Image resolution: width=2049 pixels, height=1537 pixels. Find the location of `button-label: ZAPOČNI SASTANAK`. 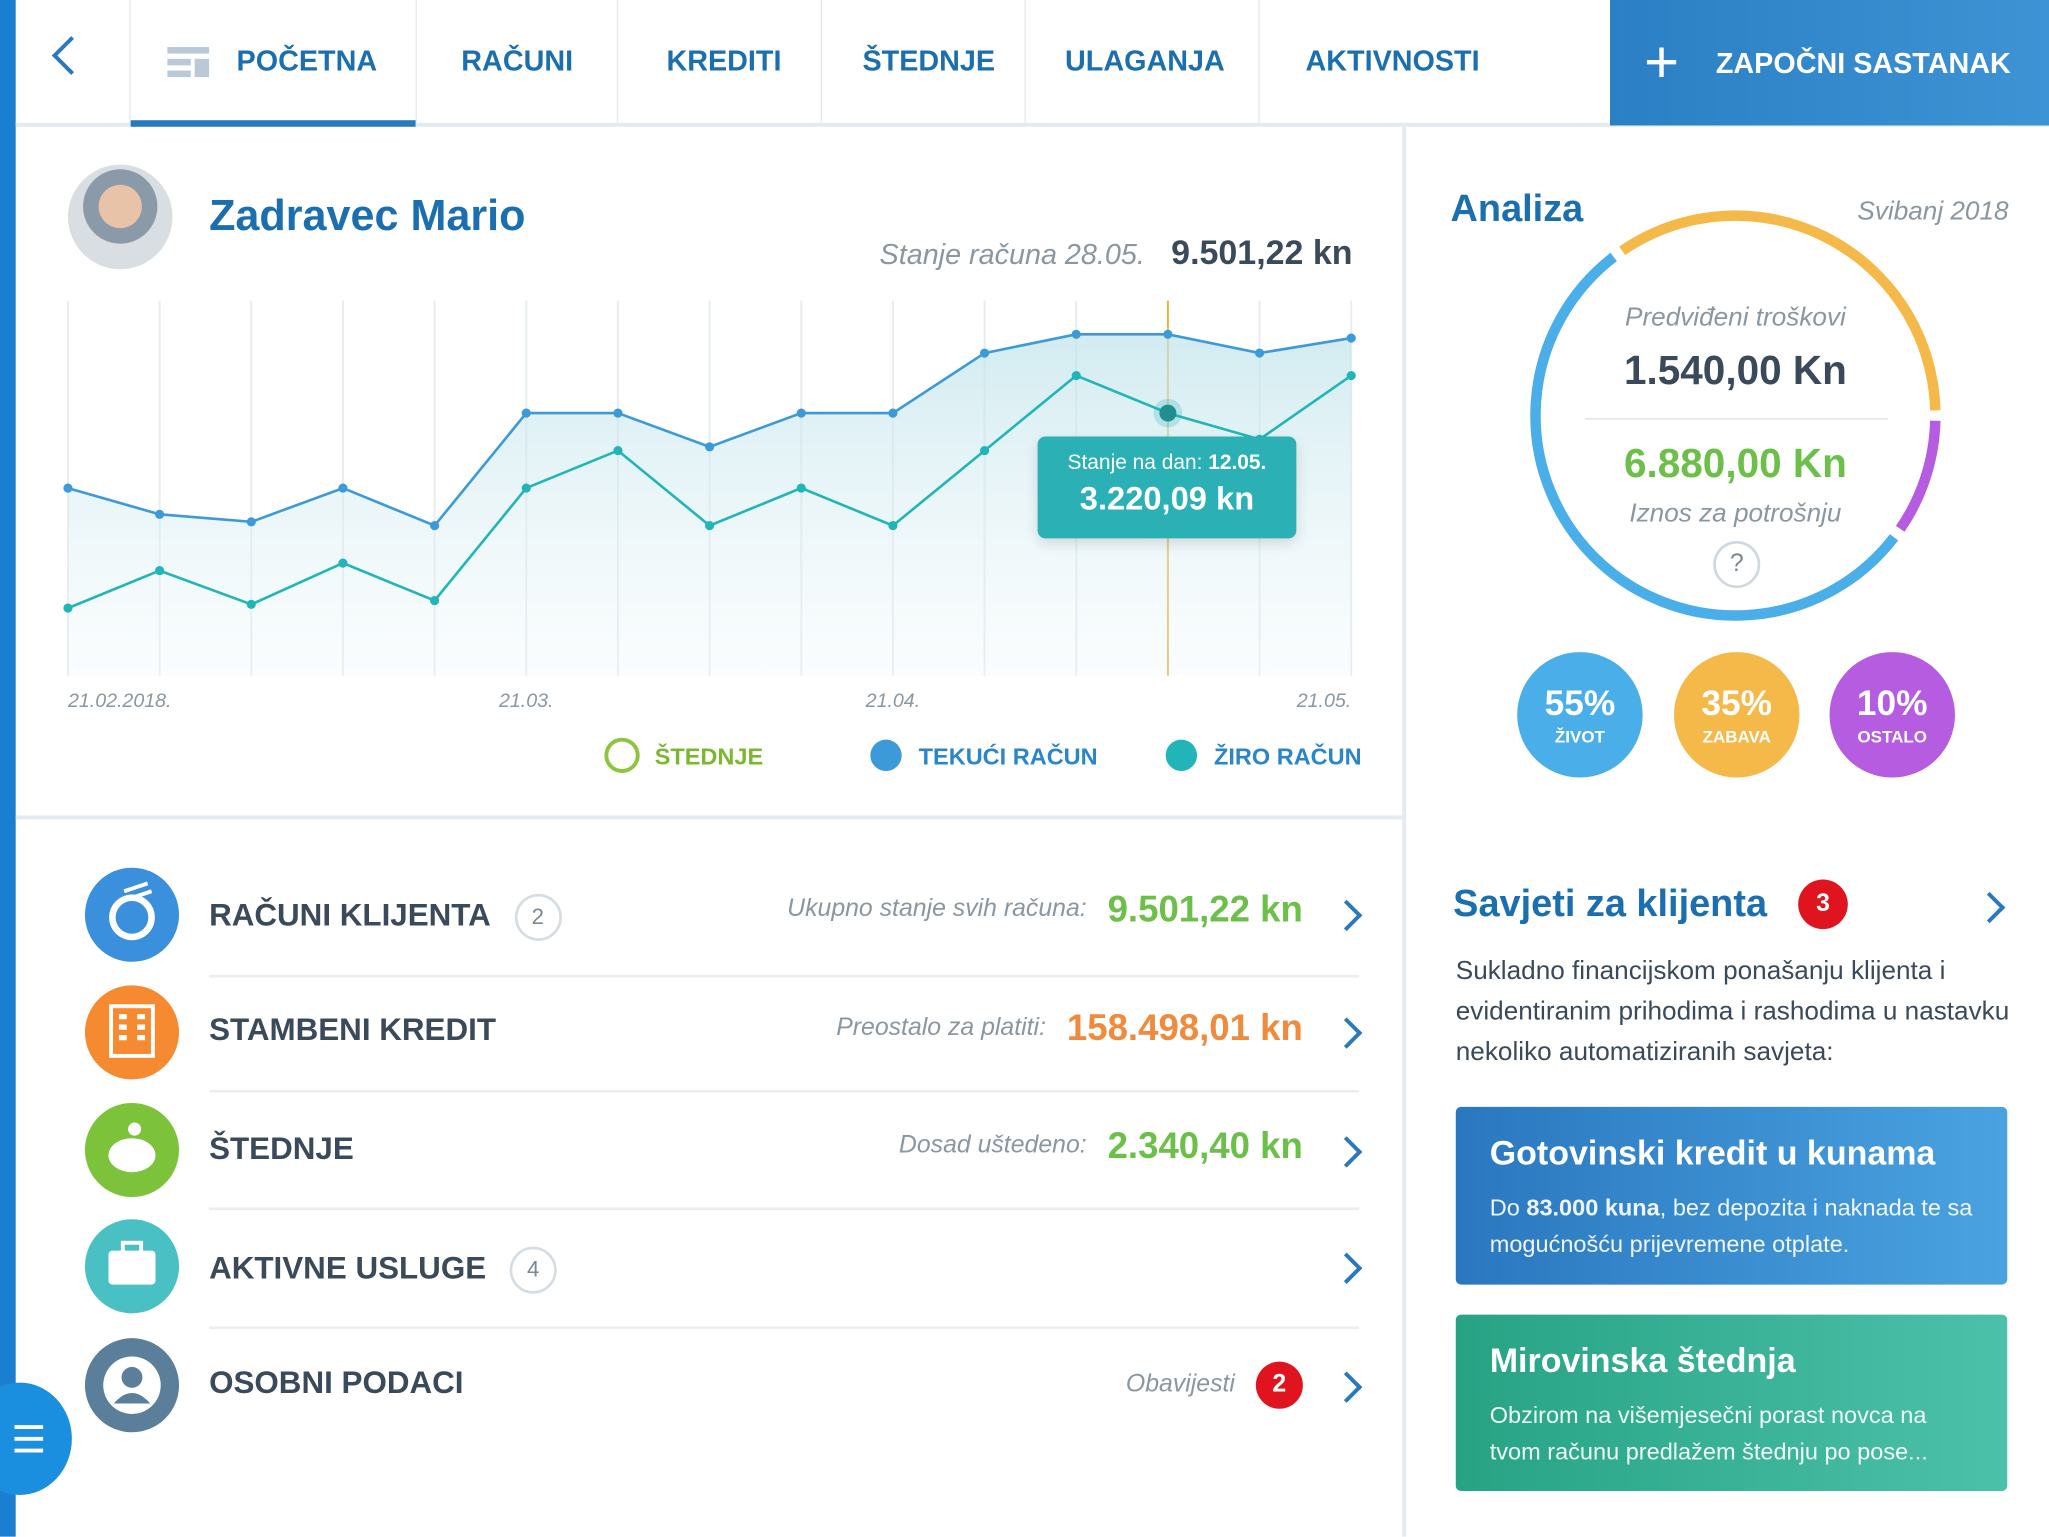

button-label: ZAPOČNI SASTANAK is located at coordinates (1863, 63).